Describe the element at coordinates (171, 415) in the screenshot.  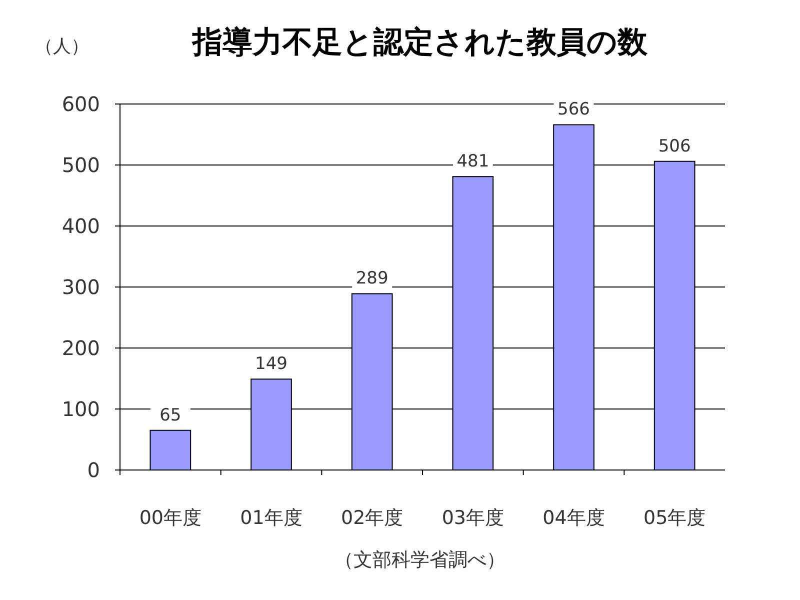
I see `data-label: 65` at that location.